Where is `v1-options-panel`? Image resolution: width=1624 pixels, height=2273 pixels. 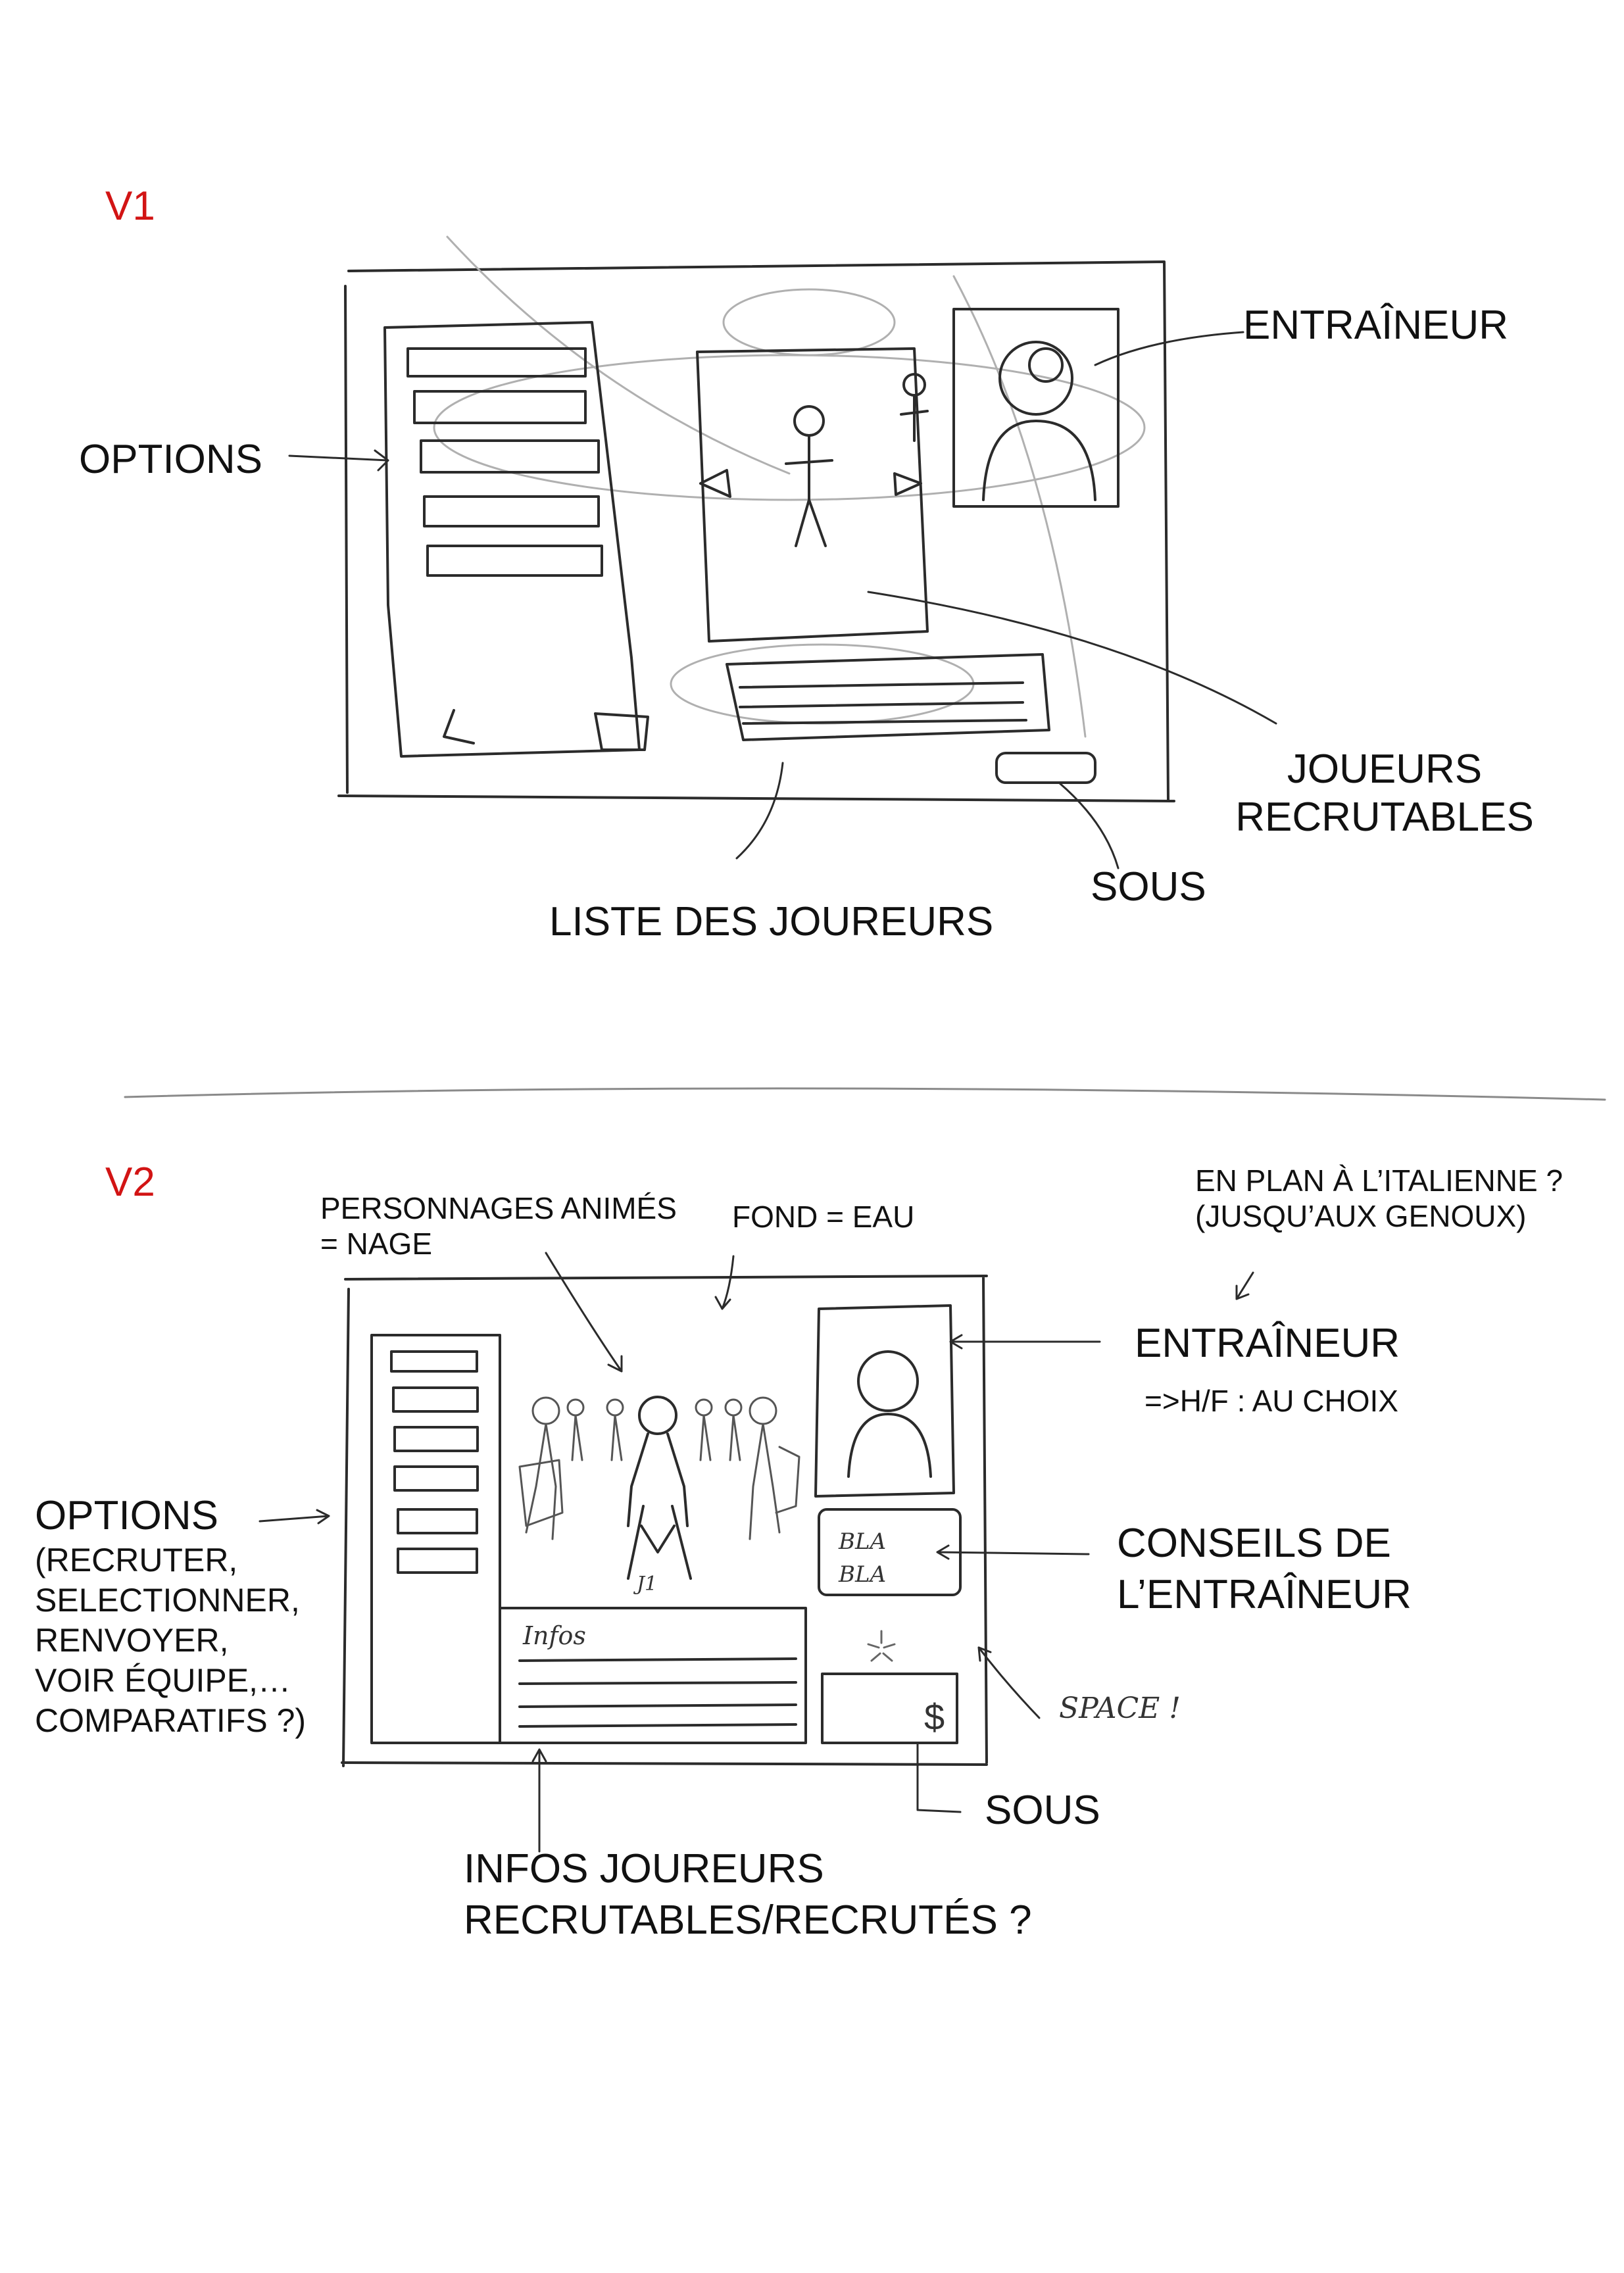 v1-options-panel is located at coordinates (512, 539).